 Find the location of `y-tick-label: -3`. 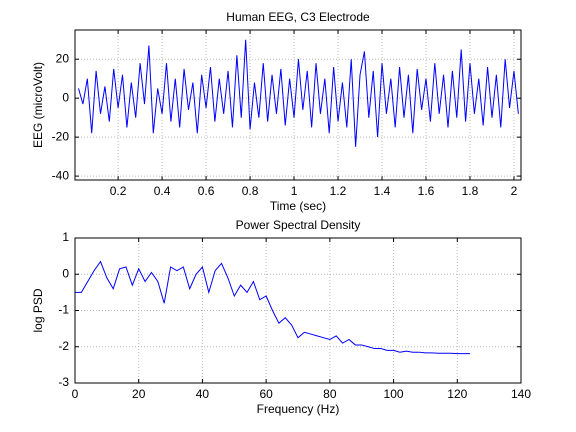

y-tick-label: -3 is located at coordinates (63, 382).